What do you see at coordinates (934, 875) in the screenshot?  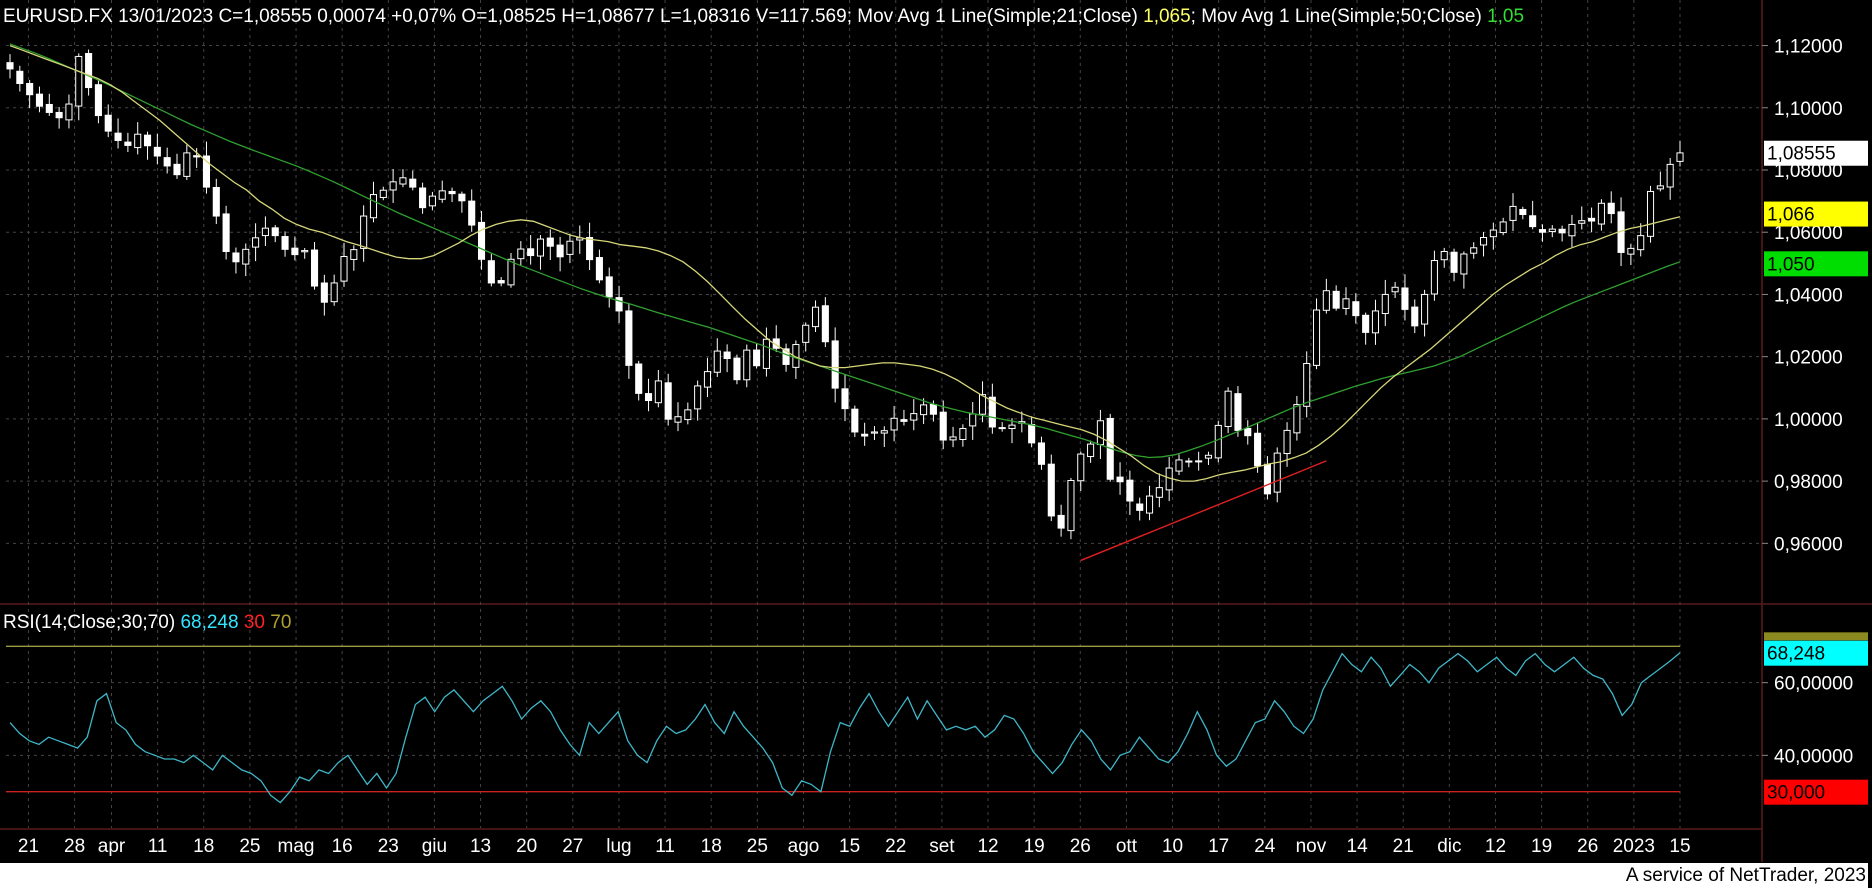 I see `footer-credit: A service of NetTrader, 2023` at bounding box center [934, 875].